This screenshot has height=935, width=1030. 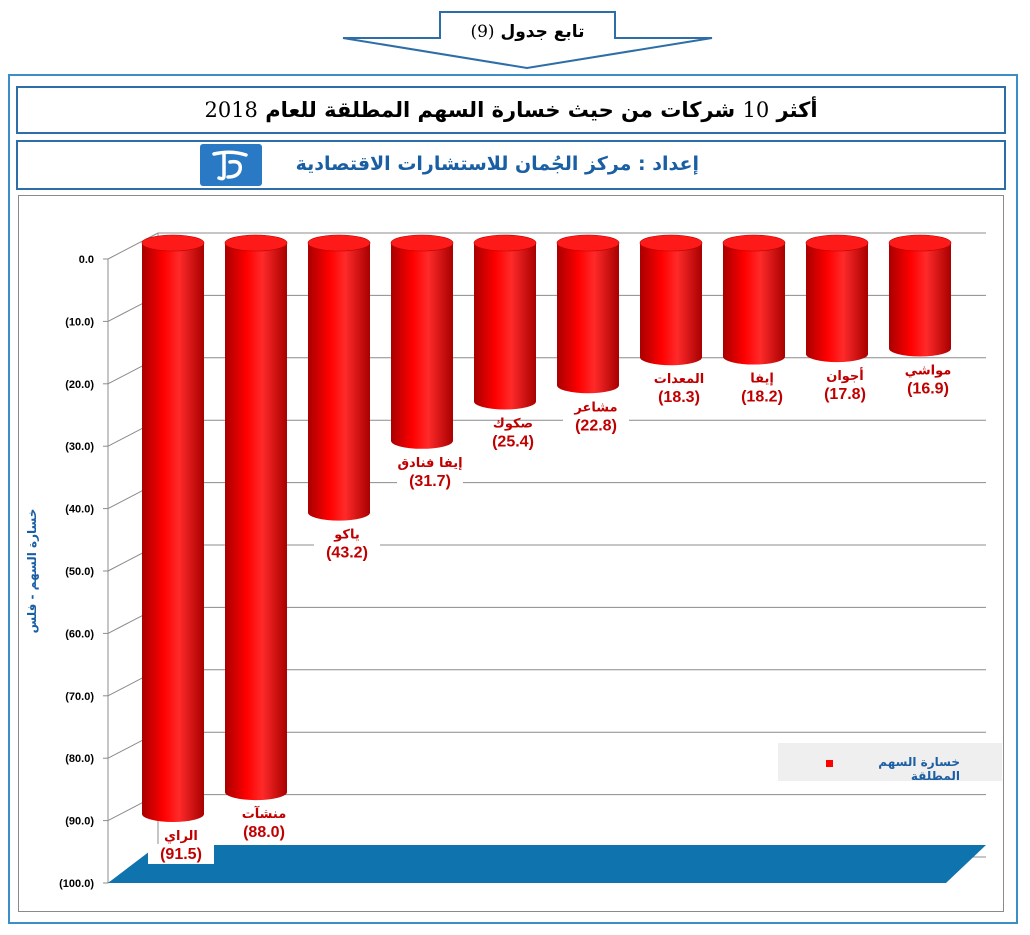 I want to click on category-label: مشاعر, so click(x=595, y=407).